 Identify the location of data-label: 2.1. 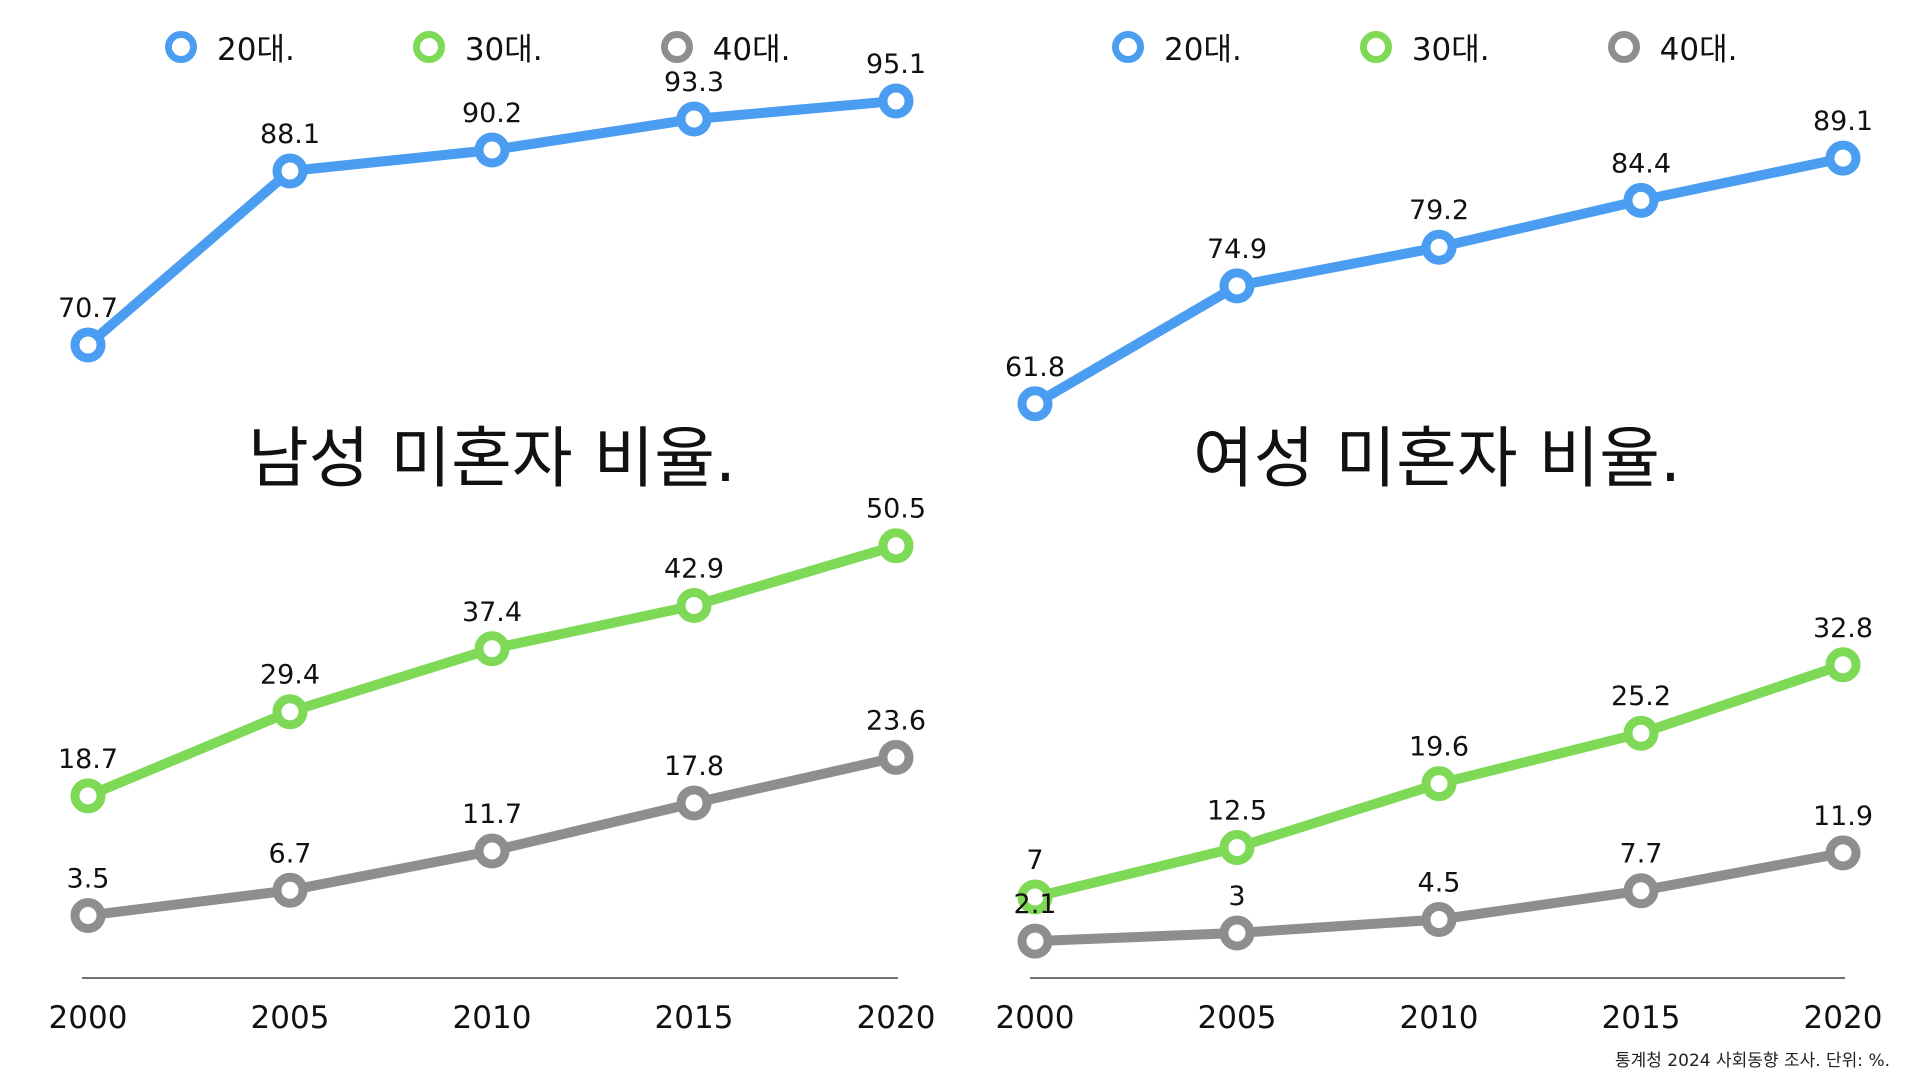
(1035, 904).